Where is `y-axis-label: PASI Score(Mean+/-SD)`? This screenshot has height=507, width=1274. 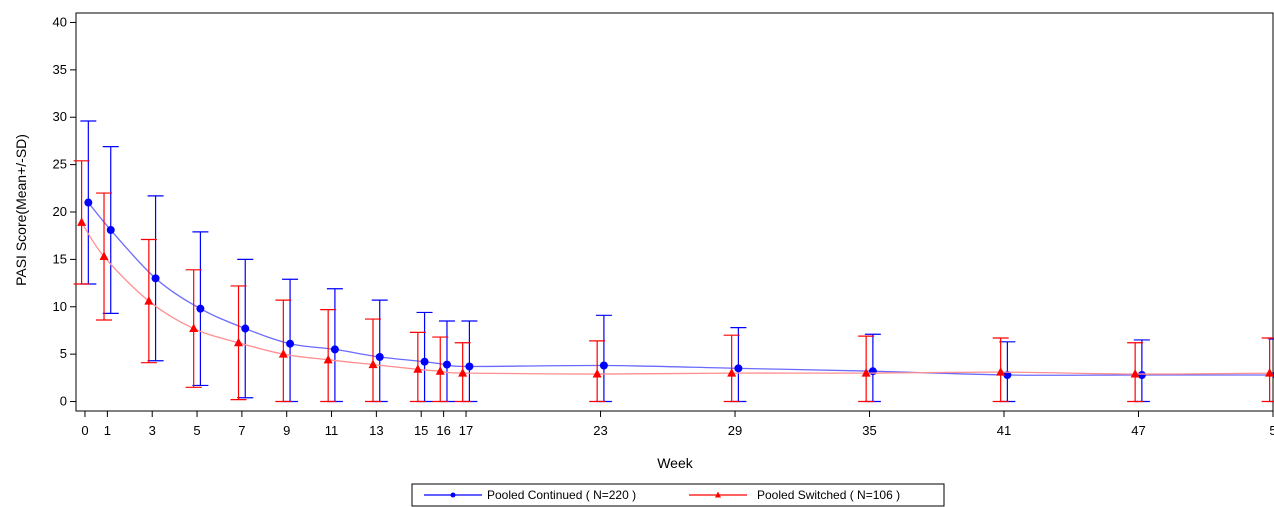 y-axis-label: PASI Score(Mean+/-SD) is located at coordinates (21, 210).